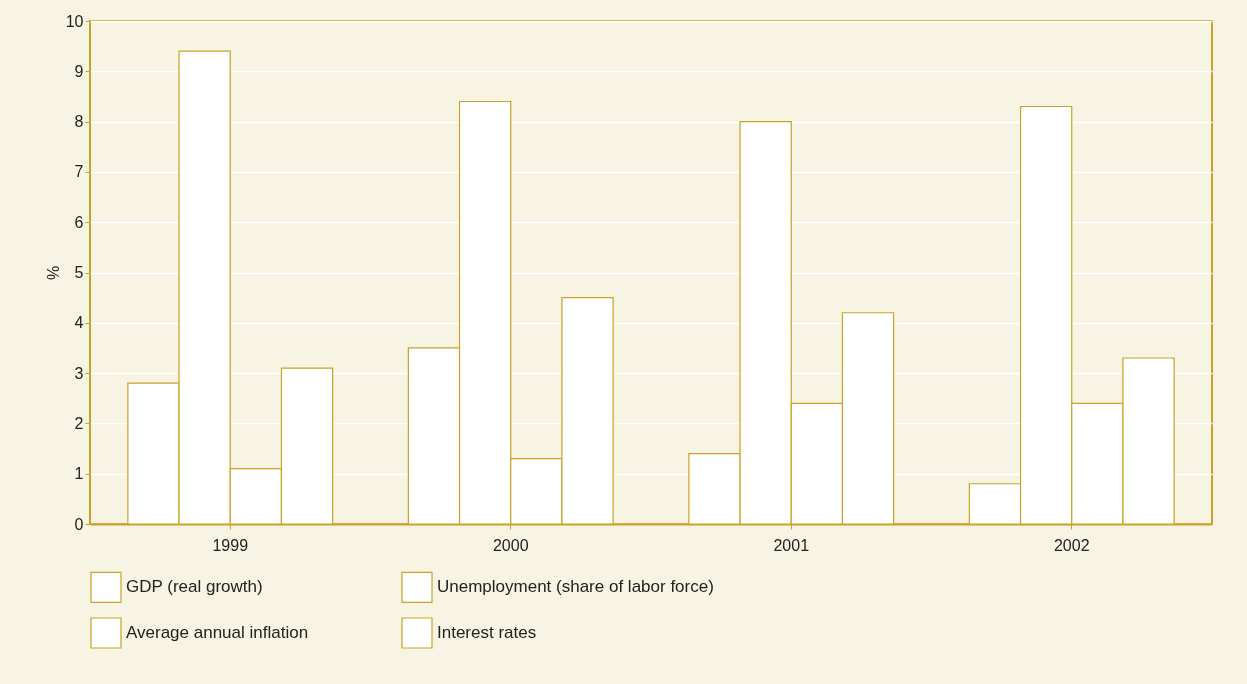  I want to click on y-tick-label: 1, so click(79, 474).